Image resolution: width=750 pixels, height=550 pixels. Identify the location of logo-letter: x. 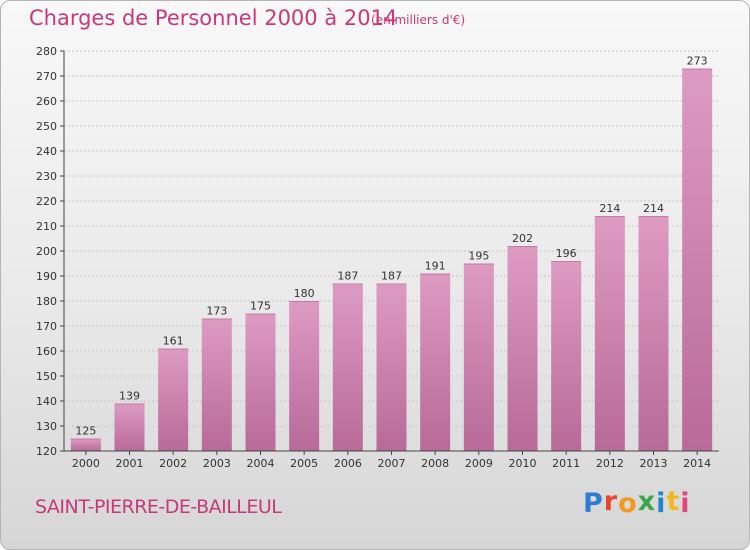
(647, 501).